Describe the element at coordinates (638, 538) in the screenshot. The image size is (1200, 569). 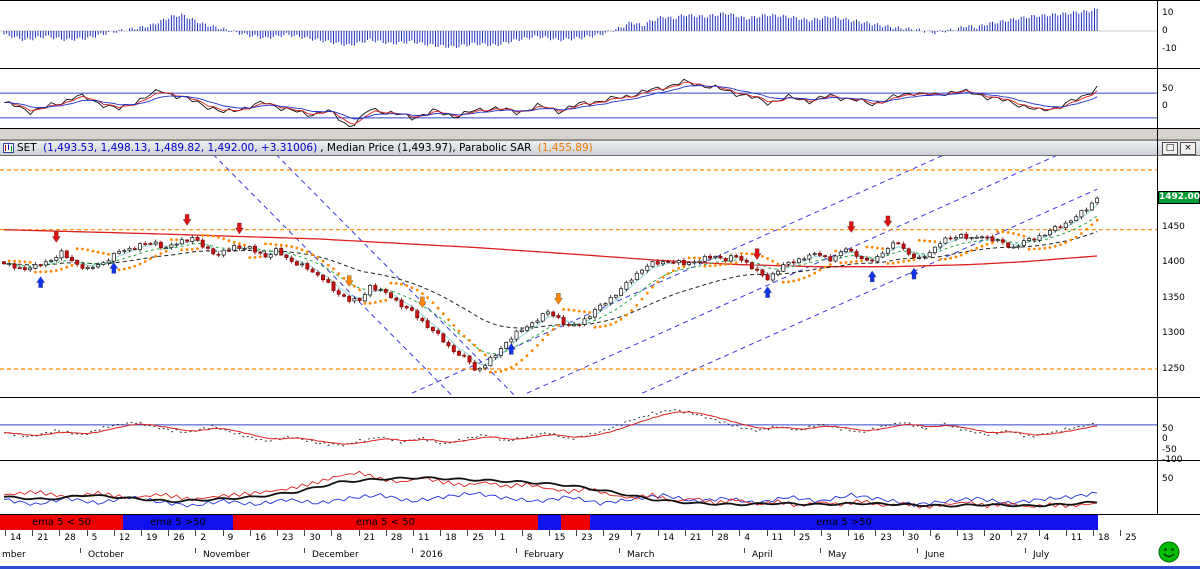
I see `date-tick-label: 7` at that location.